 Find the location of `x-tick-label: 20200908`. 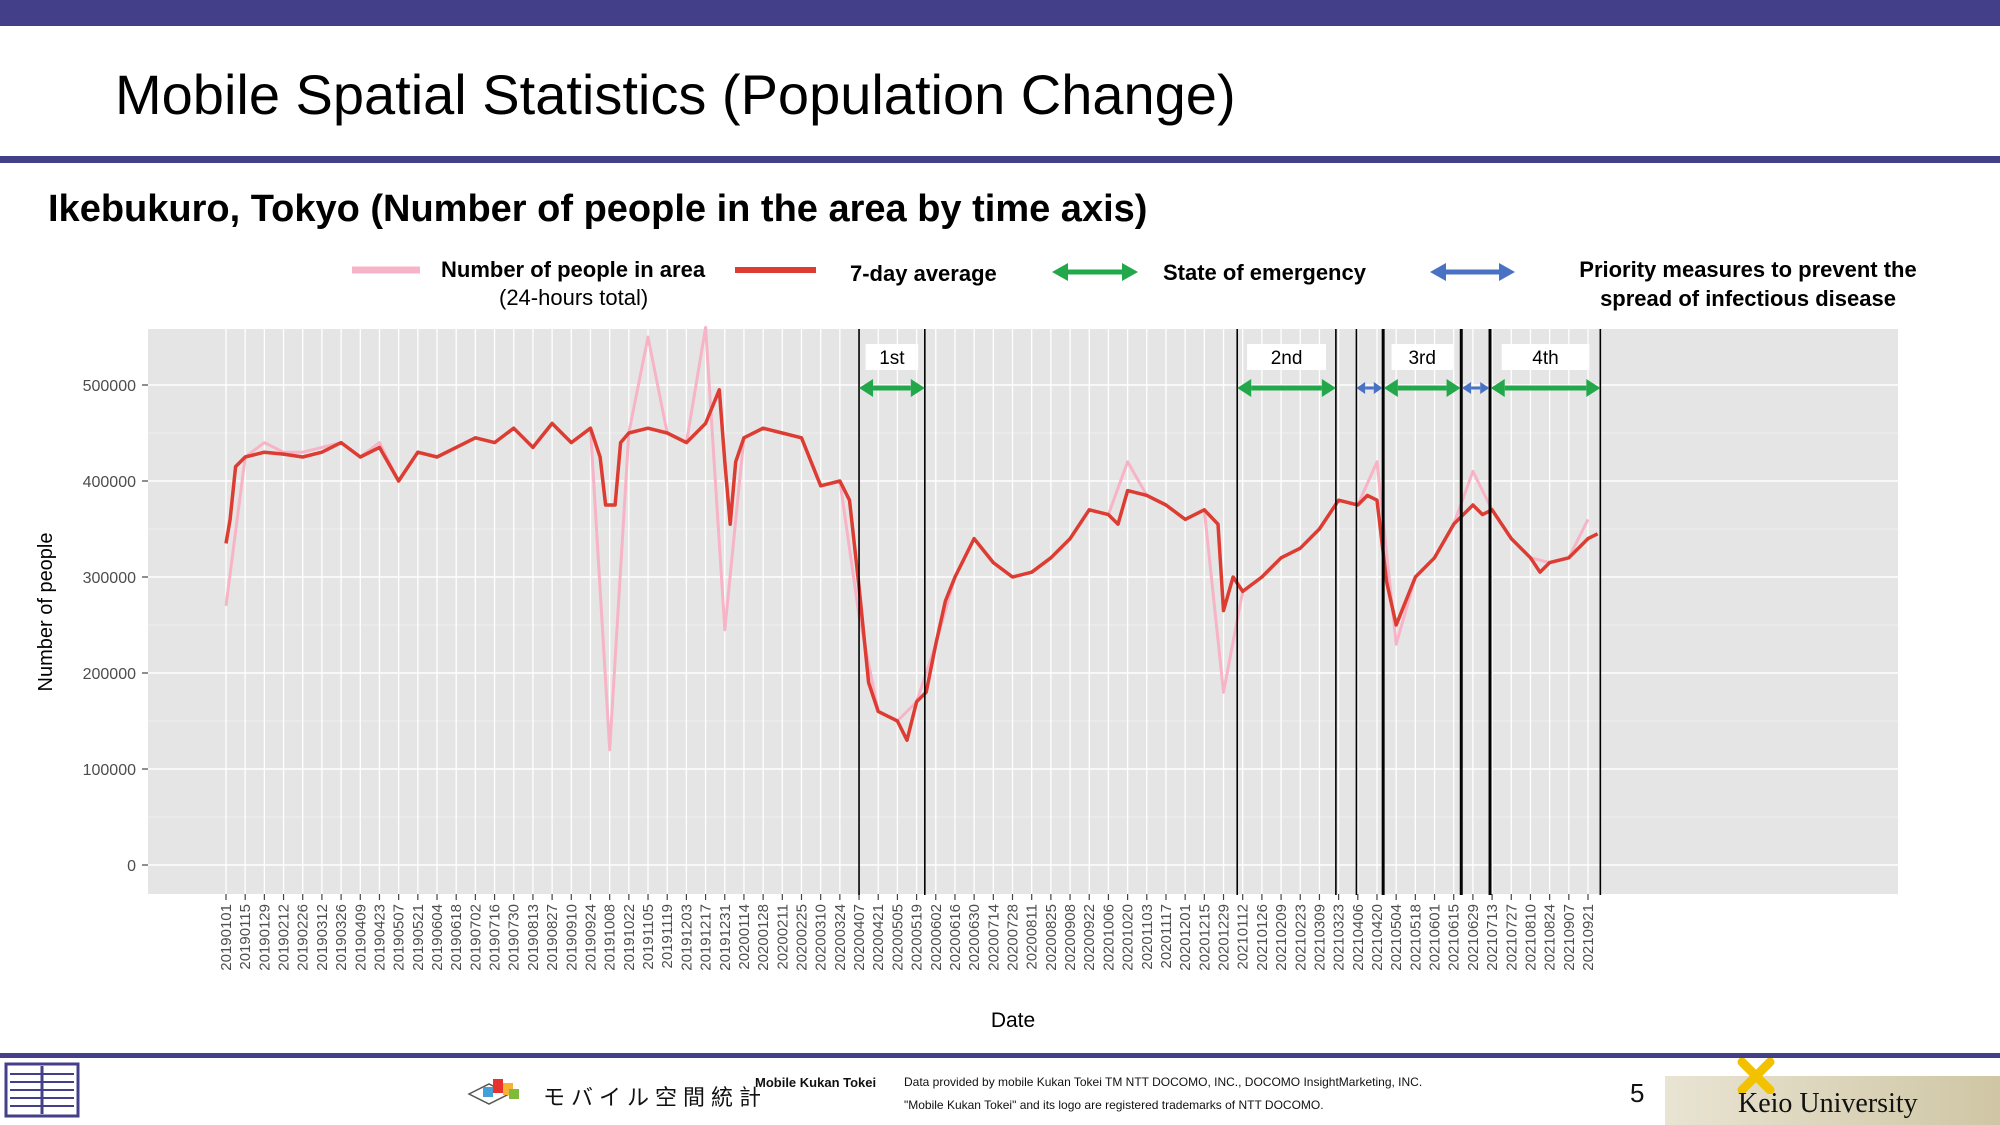

x-tick-label: 20200908 is located at coordinates (1070, 937).